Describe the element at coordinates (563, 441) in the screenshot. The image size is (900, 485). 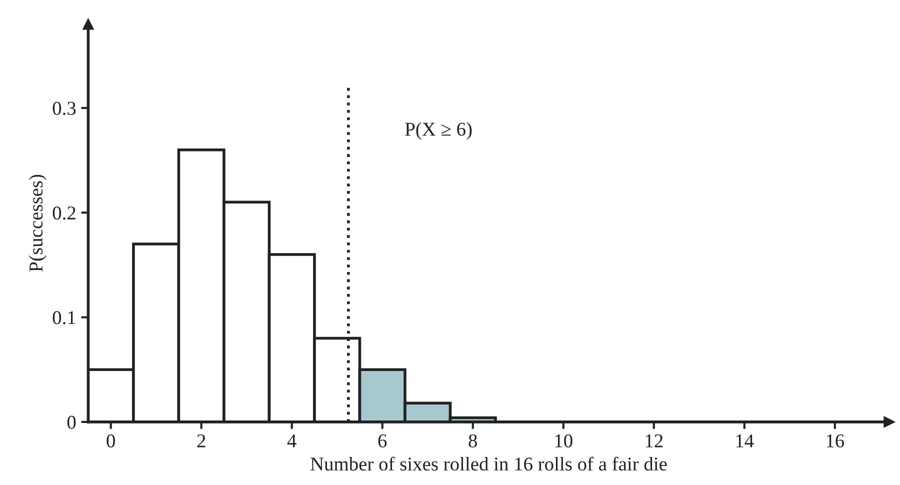
I see `x-tick-label: 10` at that location.